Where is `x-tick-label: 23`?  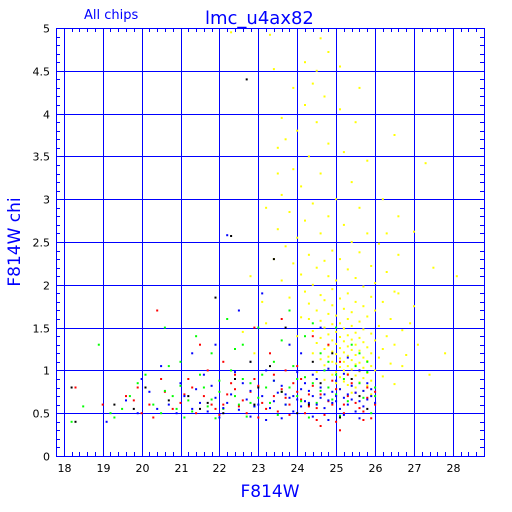 x-tick-label: 23 is located at coordinates (259, 468).